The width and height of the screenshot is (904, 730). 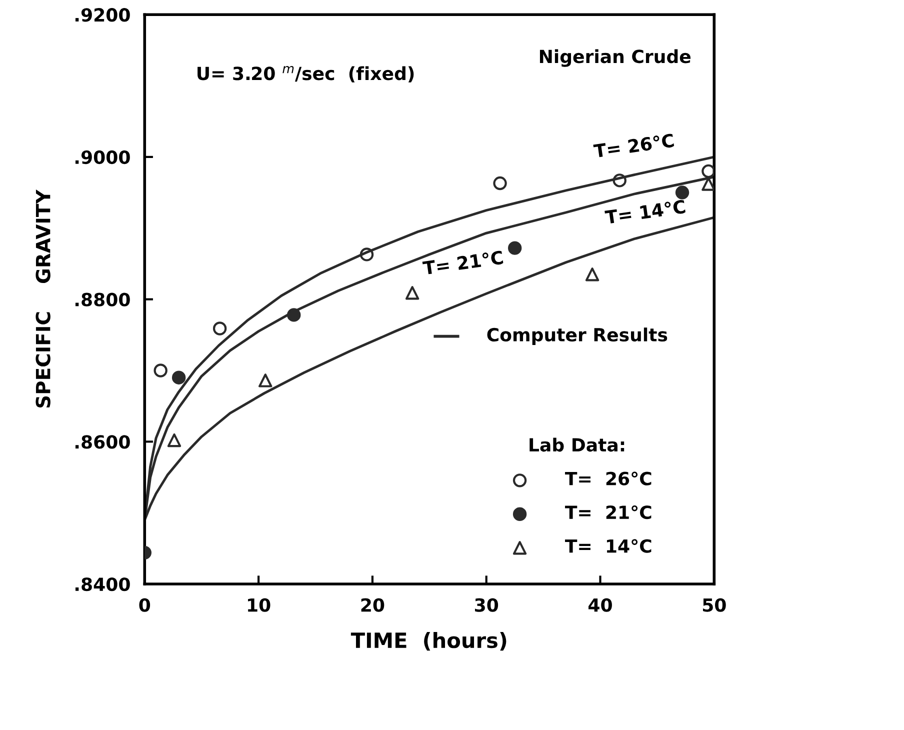 I want to click on legend-title: Lab Data:, so click(x=577, y=445).